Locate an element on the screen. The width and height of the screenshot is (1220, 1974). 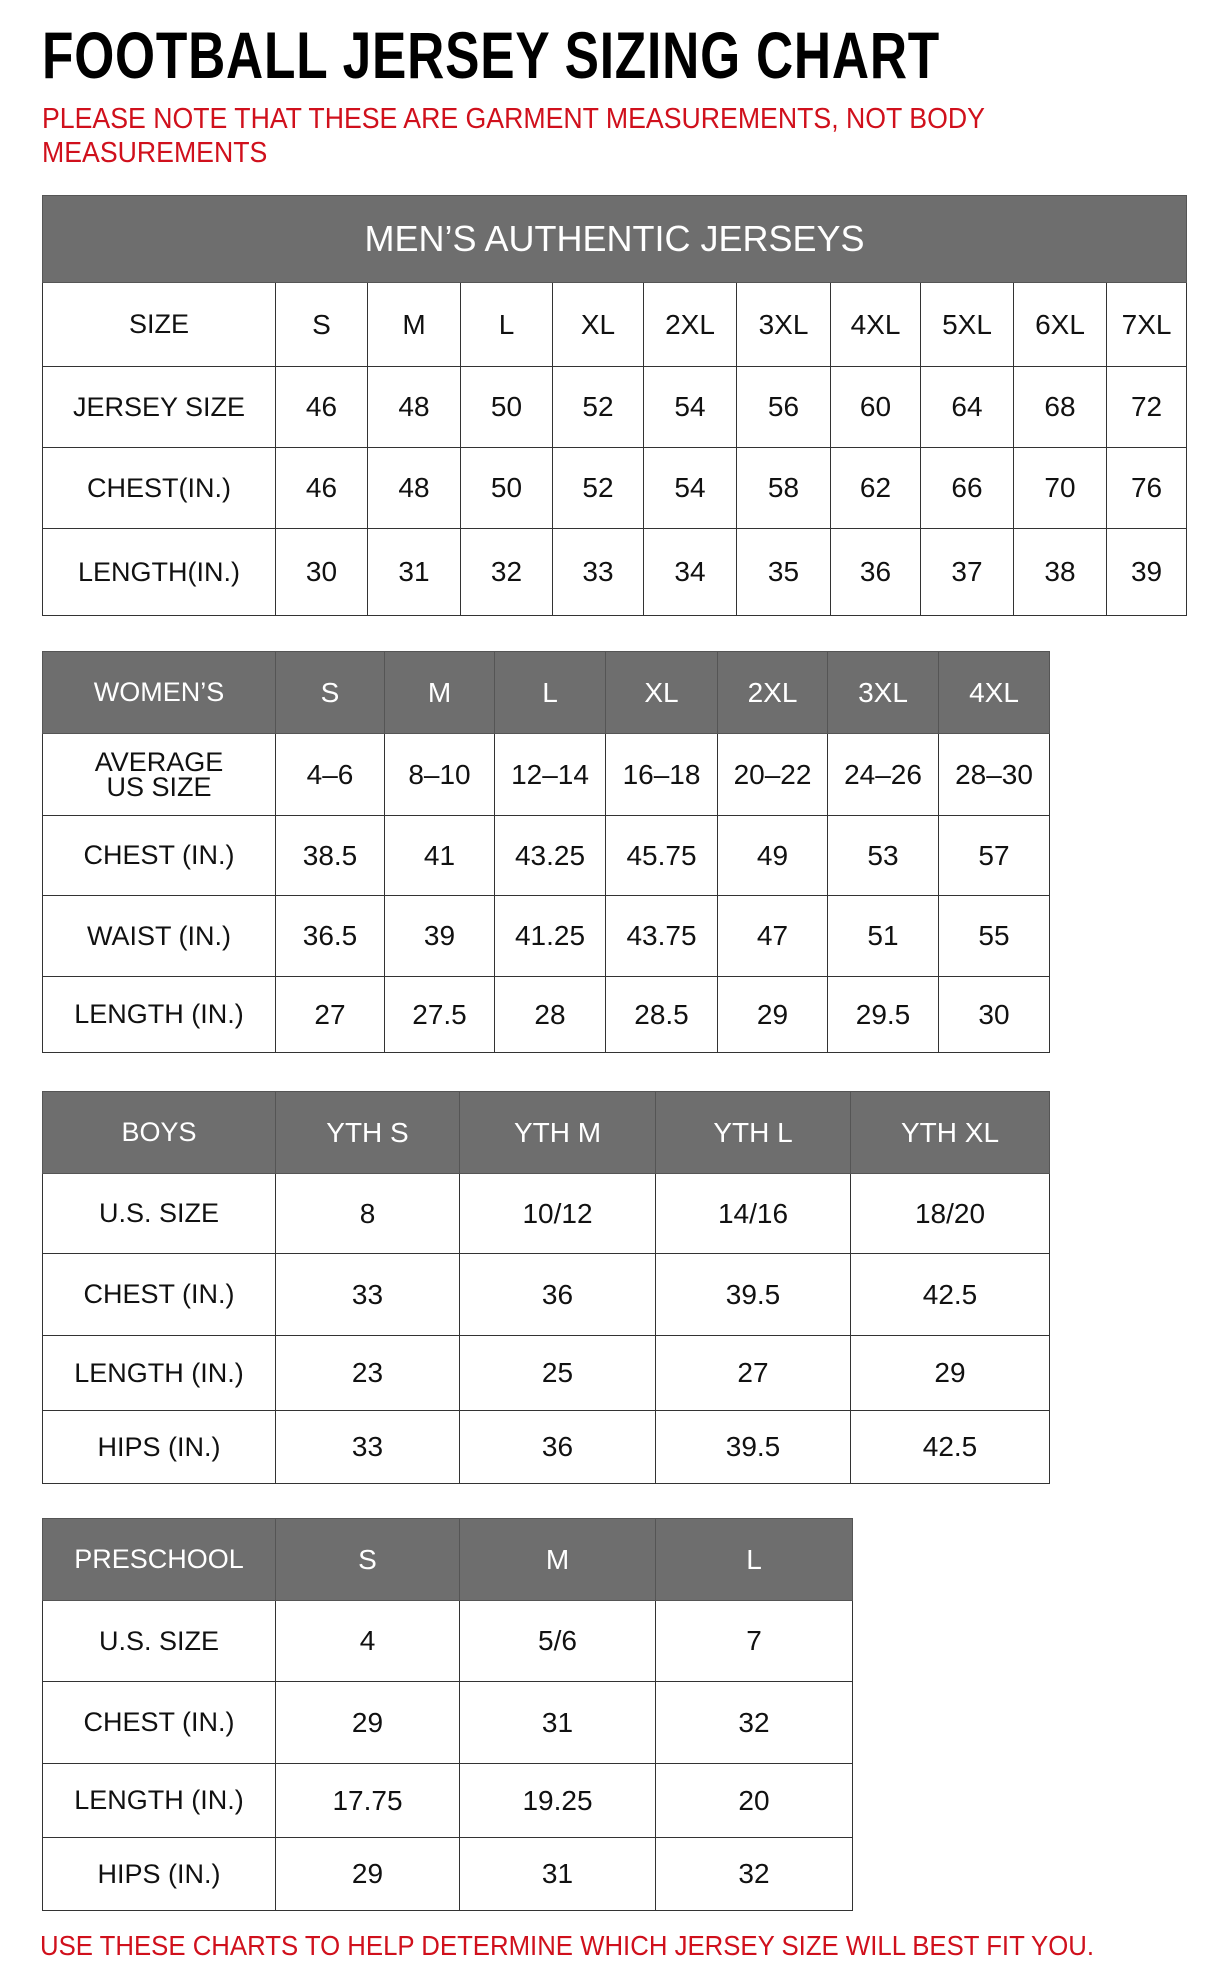
table-row: LENGTH (IN.) 17.75 19.25 20 is located at coordinates (447, 1800).